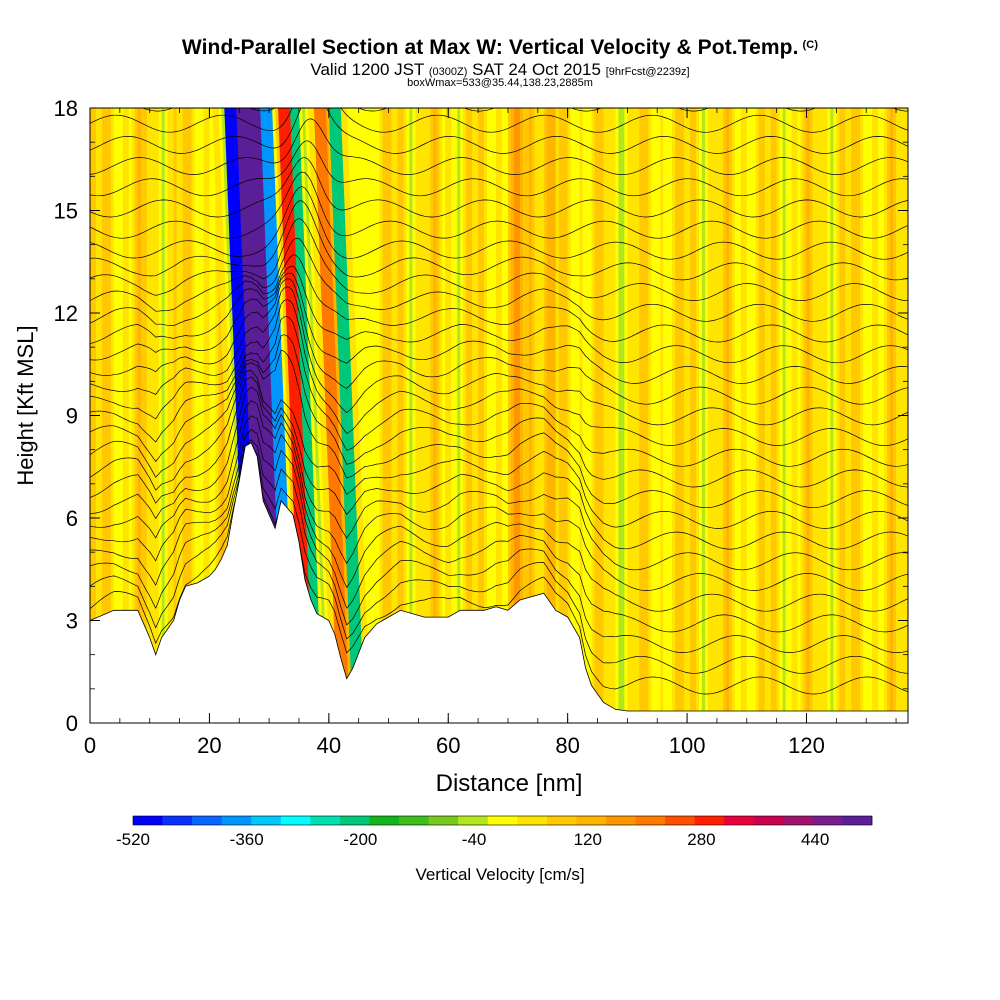  I want to click on utc-time: (0300Z), so click(448, 72).